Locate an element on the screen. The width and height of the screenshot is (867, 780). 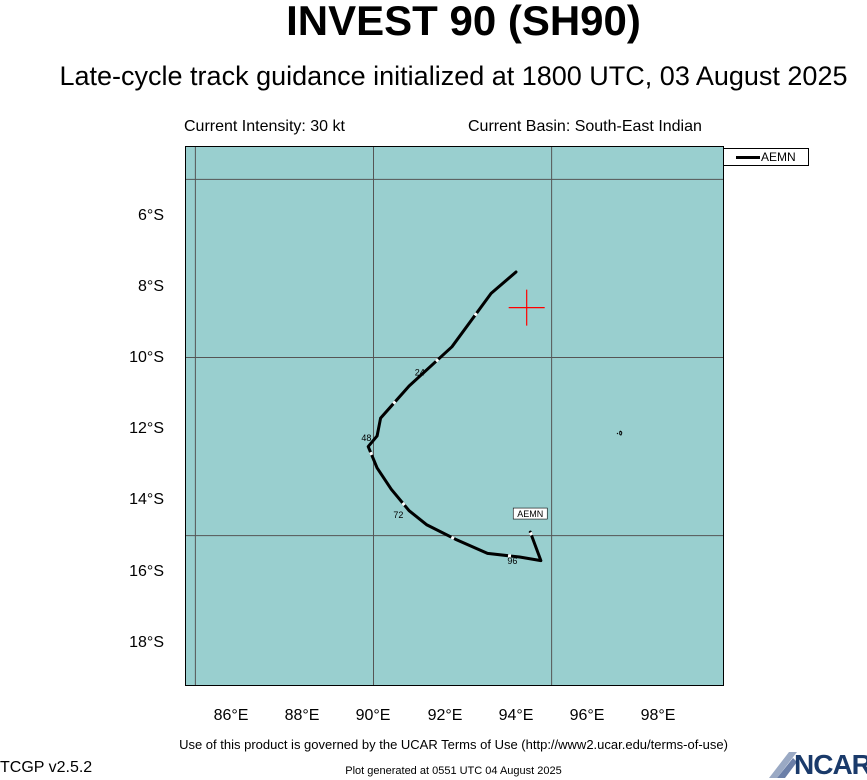
lon-label-96e: 96°E is located at coordinates (587, 715).